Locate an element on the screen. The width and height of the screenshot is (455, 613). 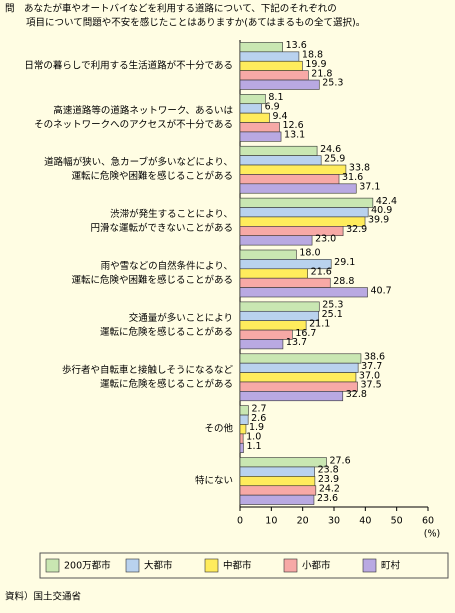
chart-title: 項目について問題や不安を感じたことはありますか(あてはまるもの全て選択)。 is located at coordinates (195, 23).